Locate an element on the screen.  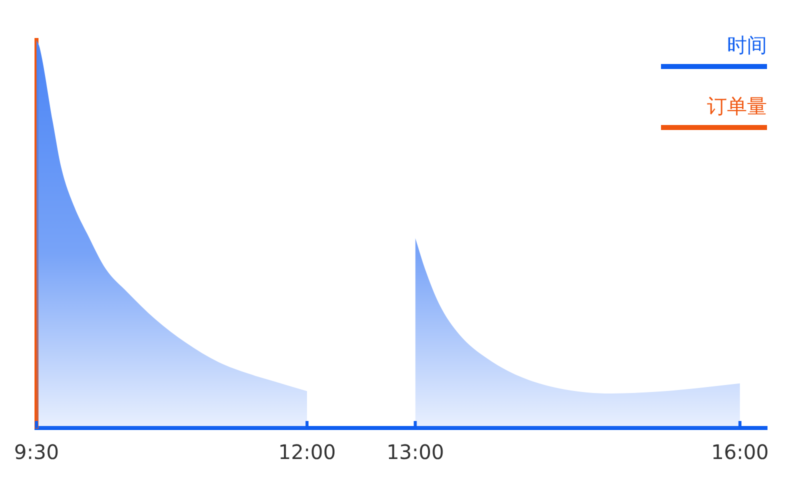
x-tick-label: 16:00 is located at coordinates (740, 452).